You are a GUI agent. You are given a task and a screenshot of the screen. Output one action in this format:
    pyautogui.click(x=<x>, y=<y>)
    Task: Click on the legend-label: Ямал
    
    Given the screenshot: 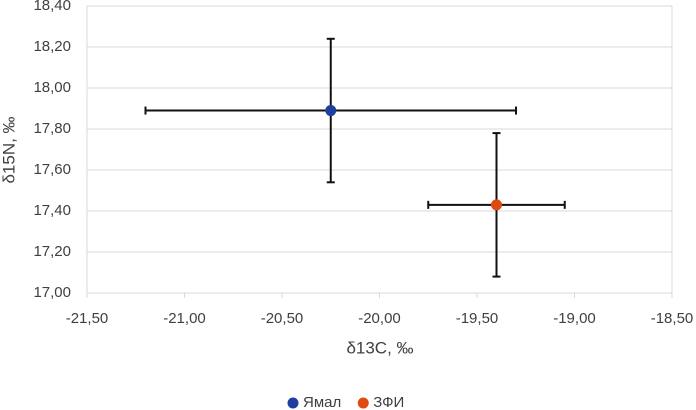 What is the action you would take?
    pyautogui.click(x=322, y=402)
    